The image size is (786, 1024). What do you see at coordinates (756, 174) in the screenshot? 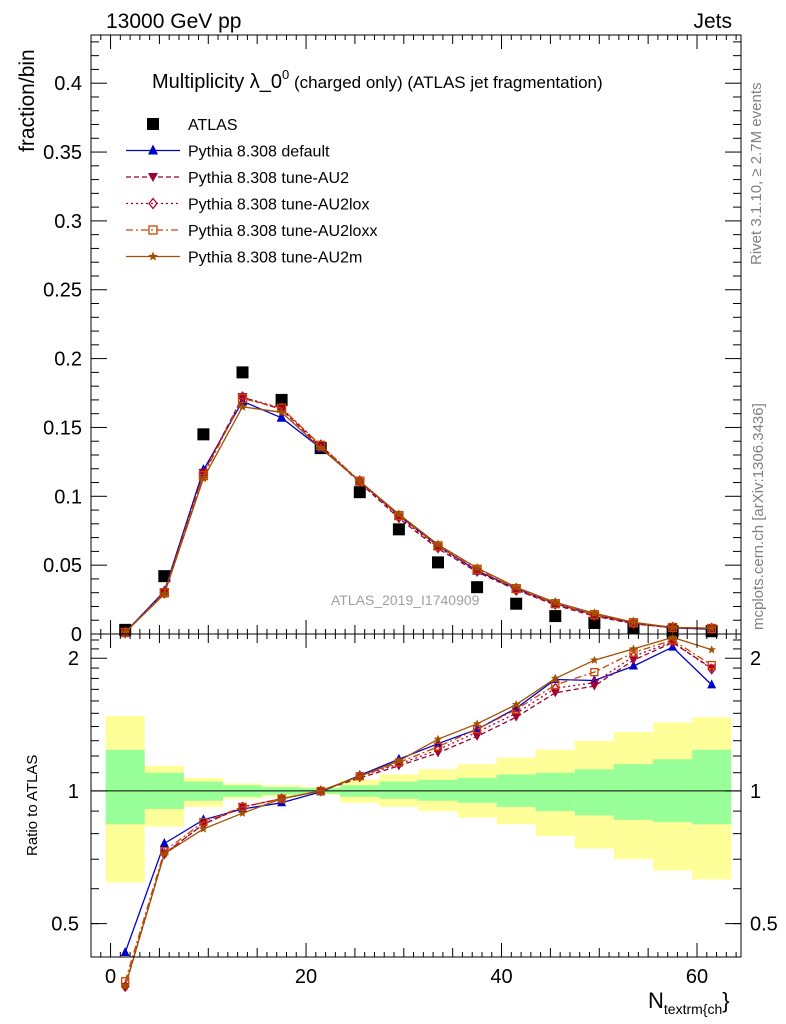
I see `rivet-label: Rivet 3.1.10, ≥ 2.7M events` at bounding box center [756, 174].